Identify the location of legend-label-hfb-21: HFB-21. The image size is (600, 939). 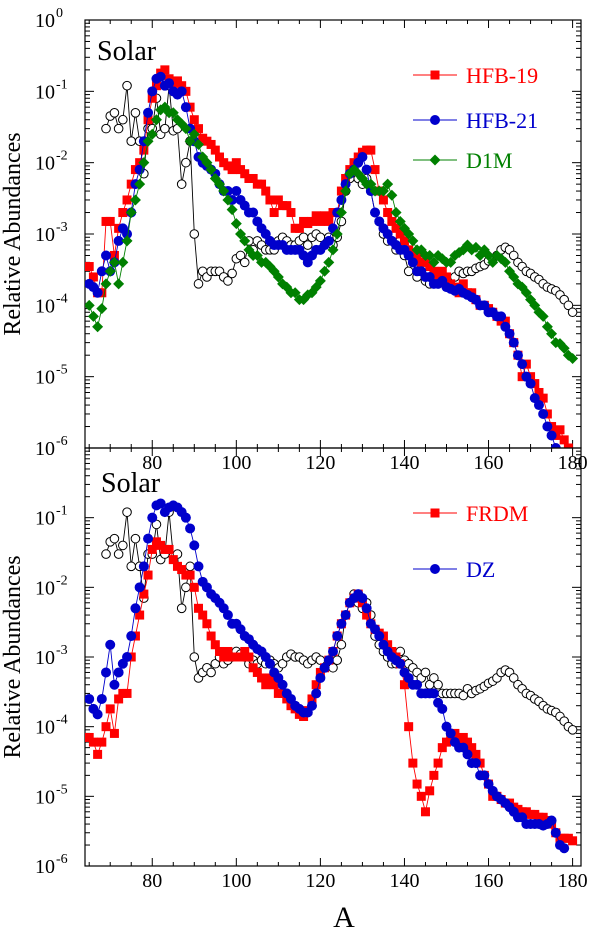
(502, 120).